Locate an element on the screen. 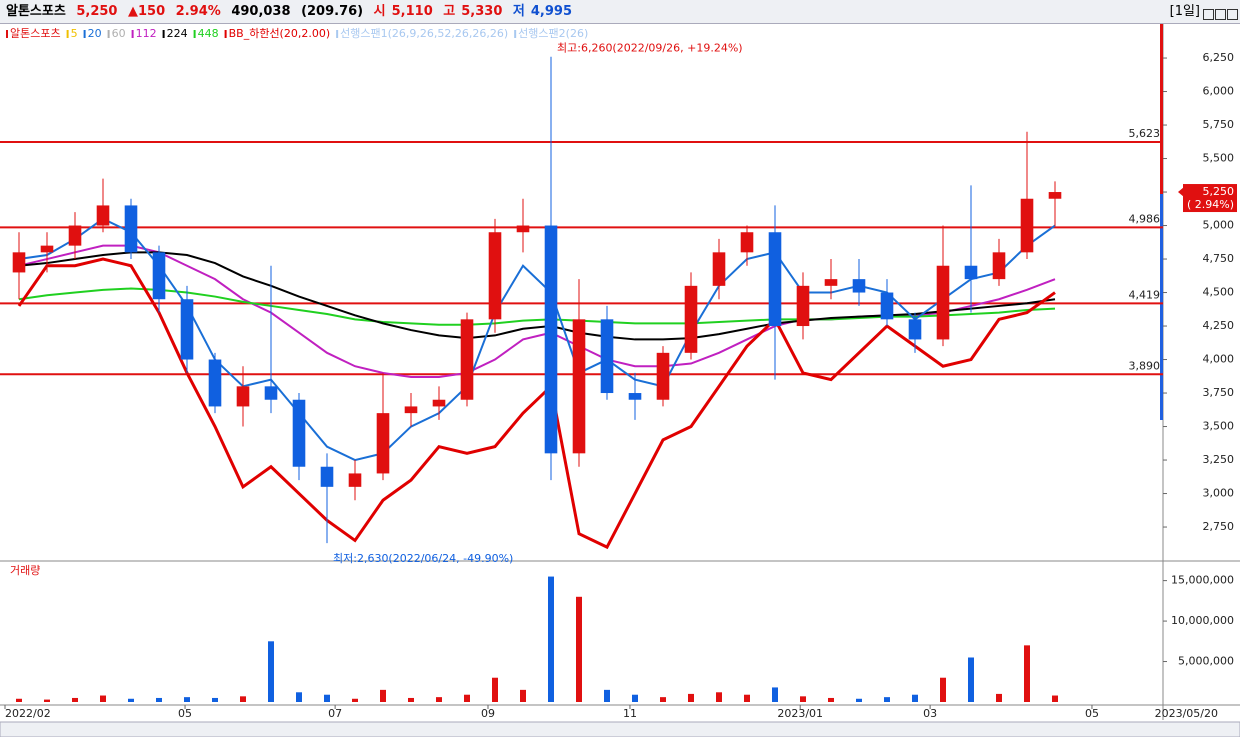 The width and height of the screenshot is (1240, 737). y-tick-label: 3,750 is located at coordinates (1219, 392).